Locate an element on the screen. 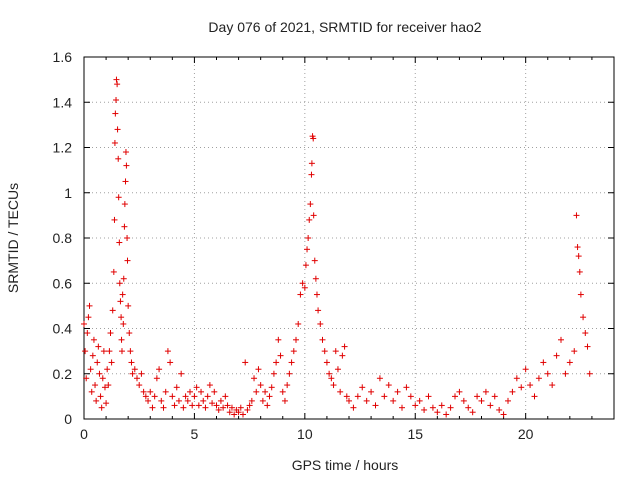 This screenshot has height=480, width=640. y-axis-title: SRMTID / TECUs is located at coordinates (13, 238).